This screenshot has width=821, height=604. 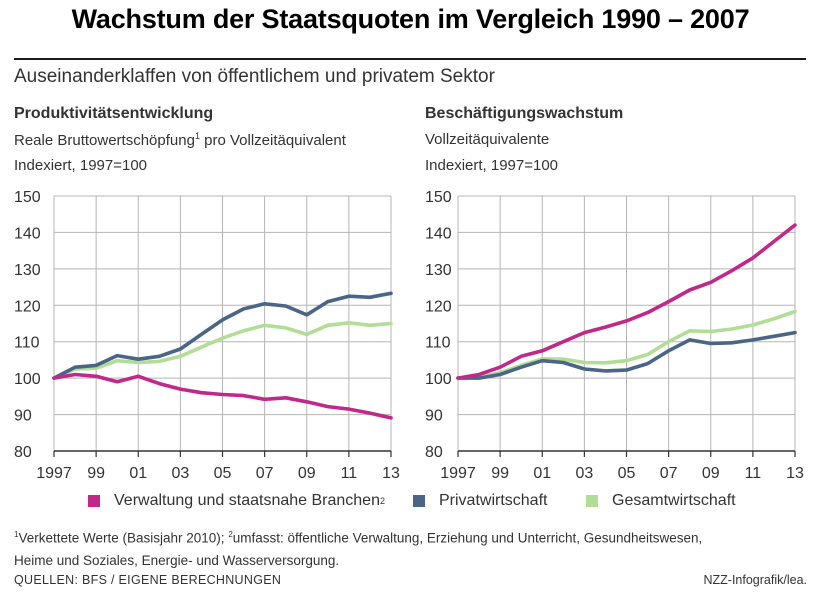 I want to click on left-y-tick-label: 80, so click(x=23, y=452).